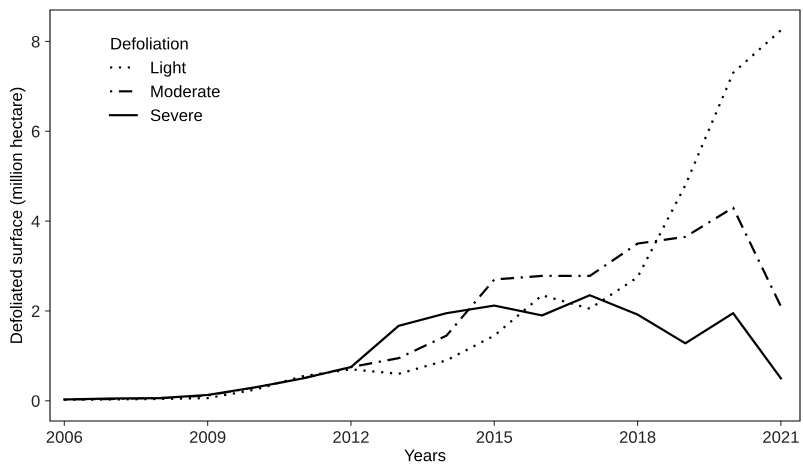  What do you see at coordinates (18, 215) in the screenshot?
I see `y-axis-title: Defoliated surface (million hectare)` at bounding box center [18, 215].